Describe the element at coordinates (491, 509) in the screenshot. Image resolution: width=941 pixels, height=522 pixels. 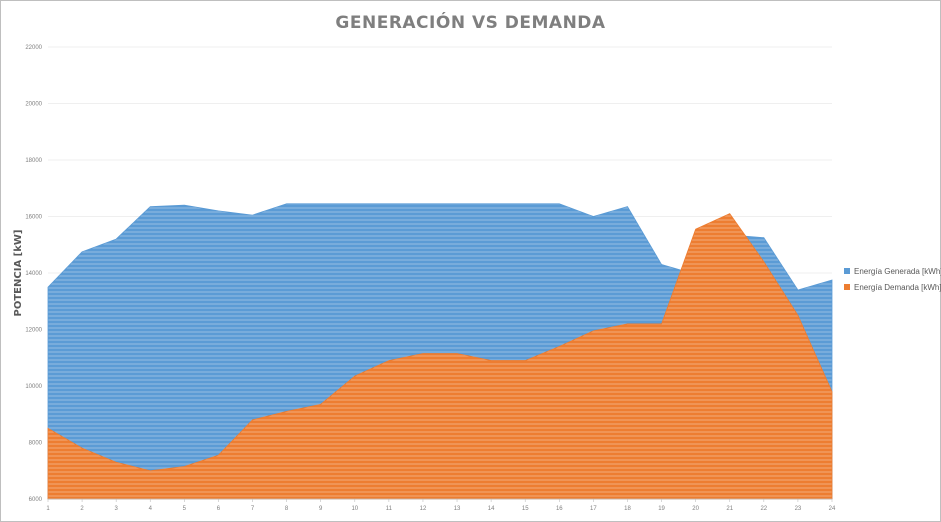
I see `x-tick-label-14: 14` at that location.